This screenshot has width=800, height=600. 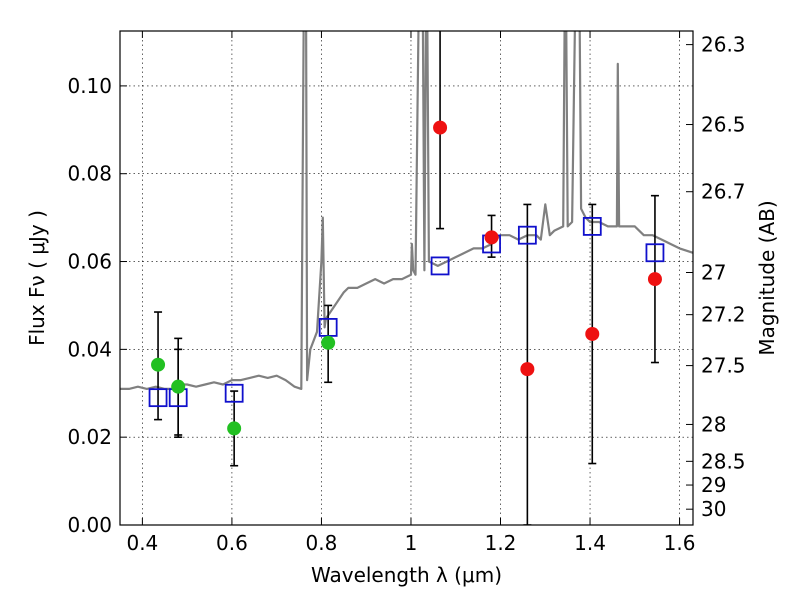 I want to click on y-tick-label: 0.06, so click(x=89, y=262).